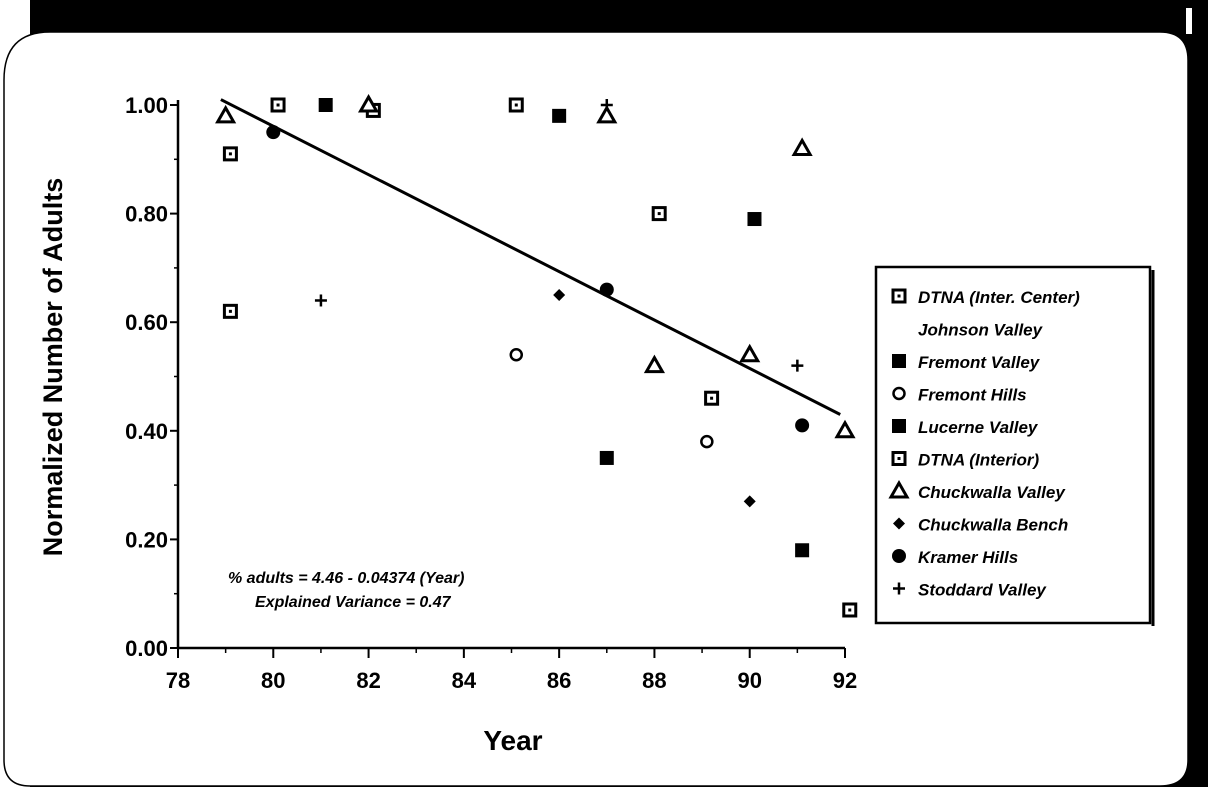 This screenshot has width=1208, height=787. Describe the element at coordinates (982, 590) in the screenshot. I see `legend-label: Stoddard Valley` at that location.